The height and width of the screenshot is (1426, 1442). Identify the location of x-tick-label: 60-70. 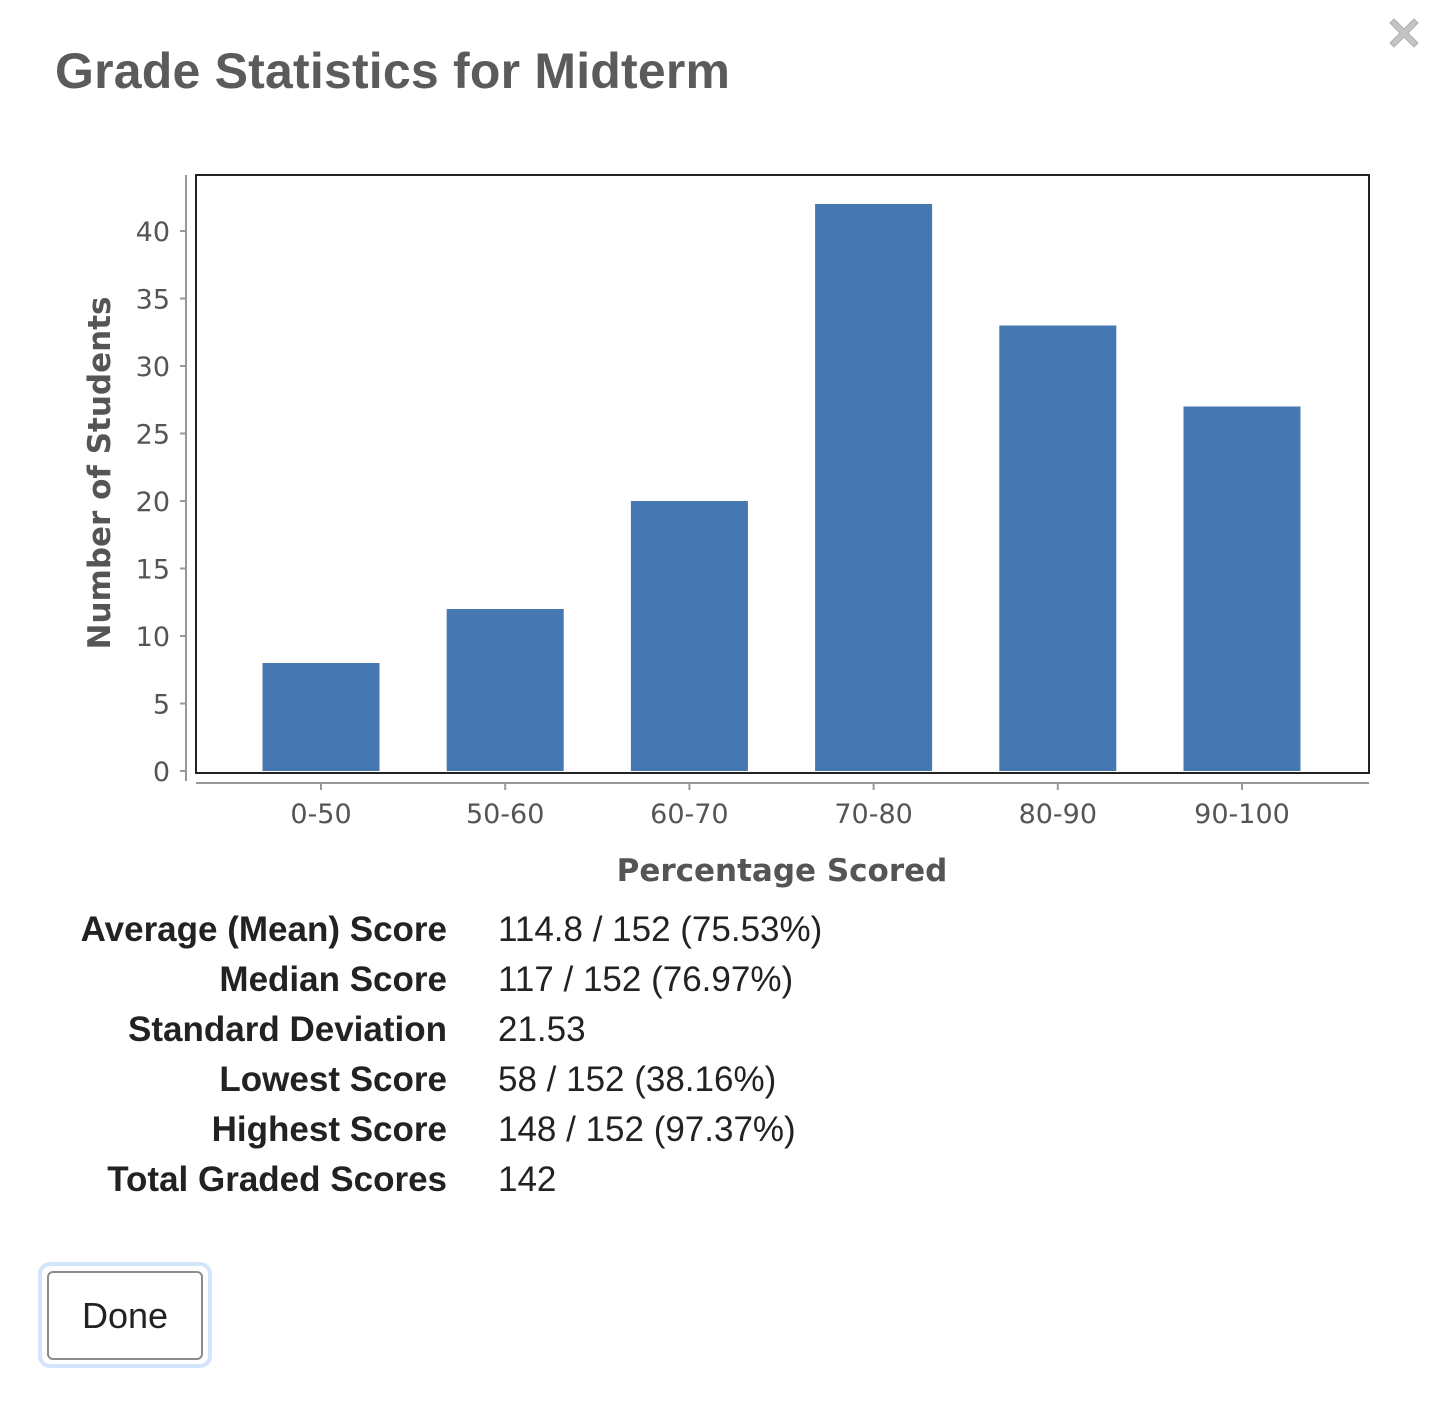
(689, 814).